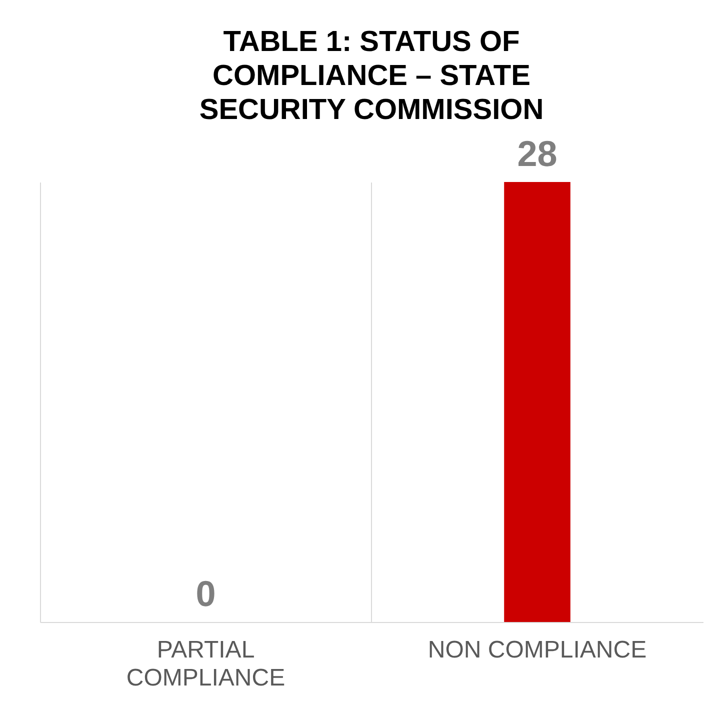  I want to click on x-tick-label: NON COMPLIANCE, so click(537, 650).